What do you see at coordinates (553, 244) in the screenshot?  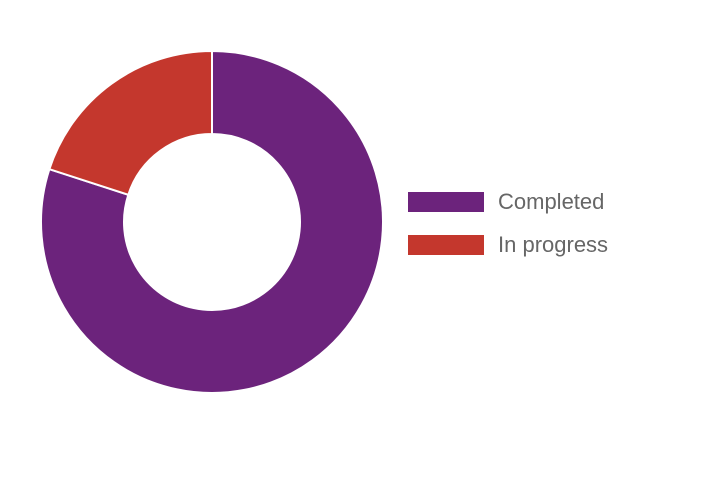 I see `legend-label-in-progress: In progress` at bounding box center [553, 244].